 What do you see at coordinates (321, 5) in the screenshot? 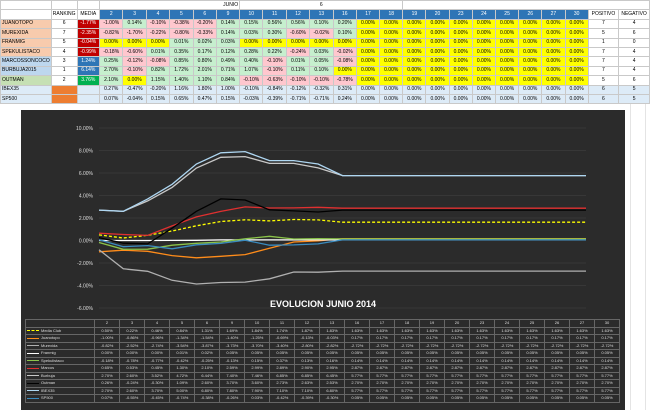
I see `month-number: 6` at bounding box center [321, 5].